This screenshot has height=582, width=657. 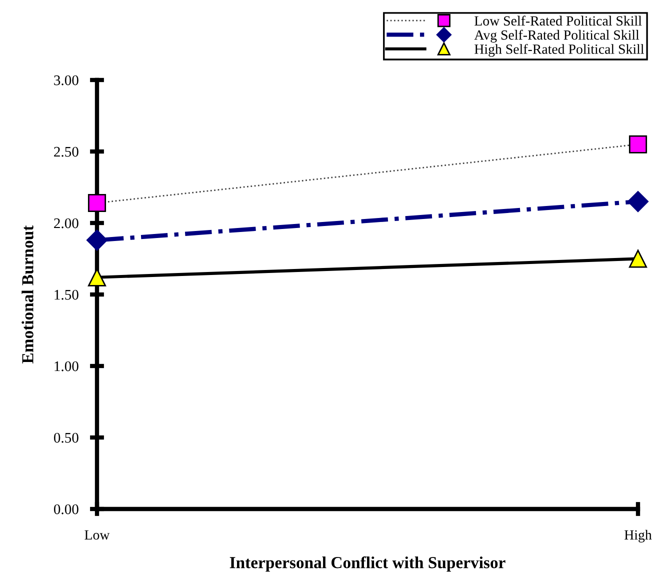 I want to click on y-tick-label: 0.00, so click(x=66, y=509).